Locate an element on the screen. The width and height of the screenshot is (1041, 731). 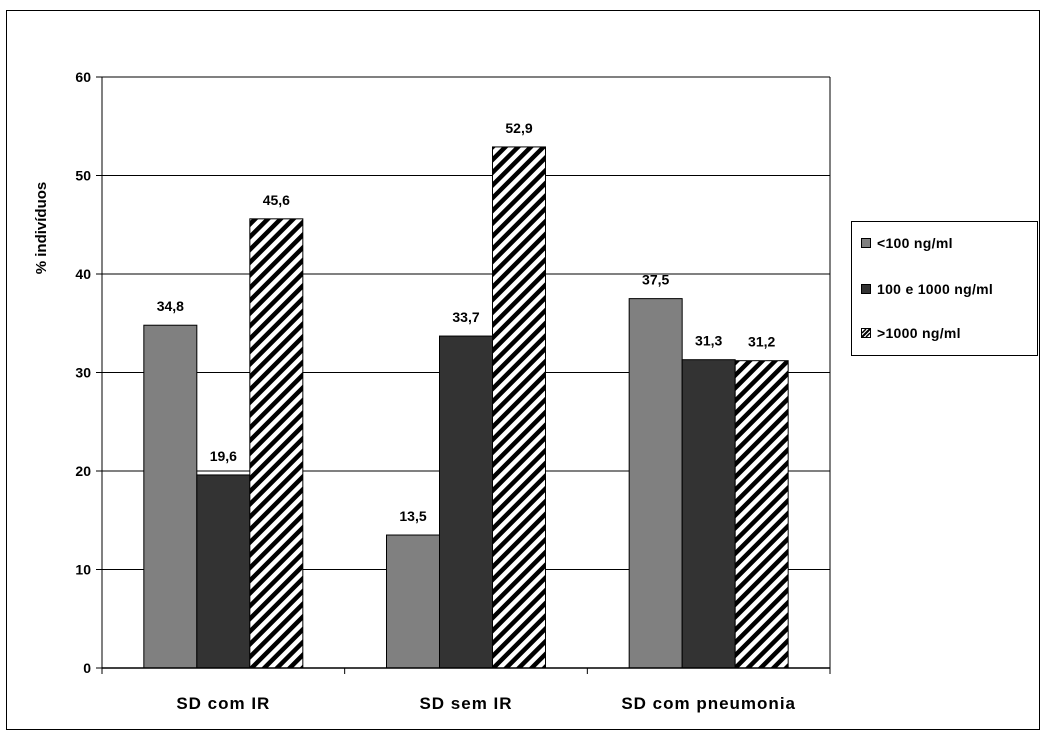
data-label-3-cat-3: 31,2 is located at coordinates (761, 342).